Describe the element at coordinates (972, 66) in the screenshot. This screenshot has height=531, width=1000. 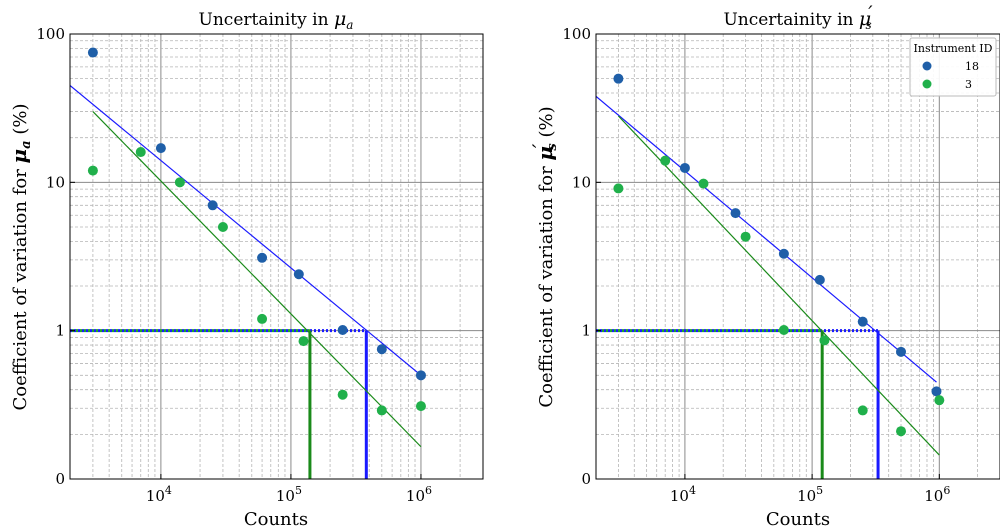
I see `legend-label-18: 18` at that location.